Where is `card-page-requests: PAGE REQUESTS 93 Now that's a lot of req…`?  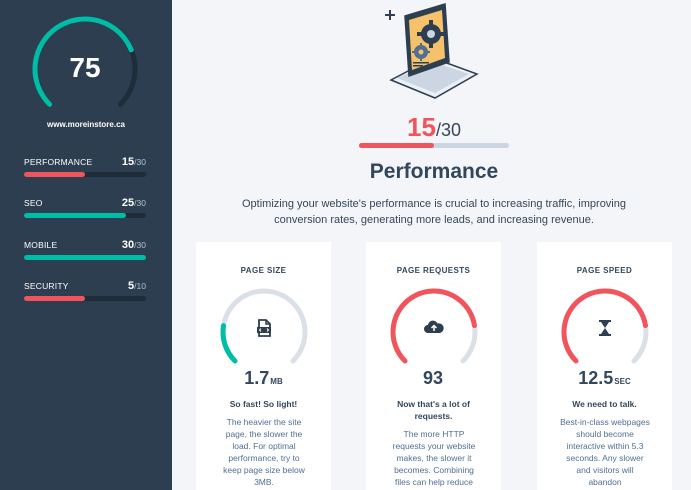 card-page-requests: PAGE REQUESTS 93 Now that's a lot of req… is located at coordinates (433, 366).